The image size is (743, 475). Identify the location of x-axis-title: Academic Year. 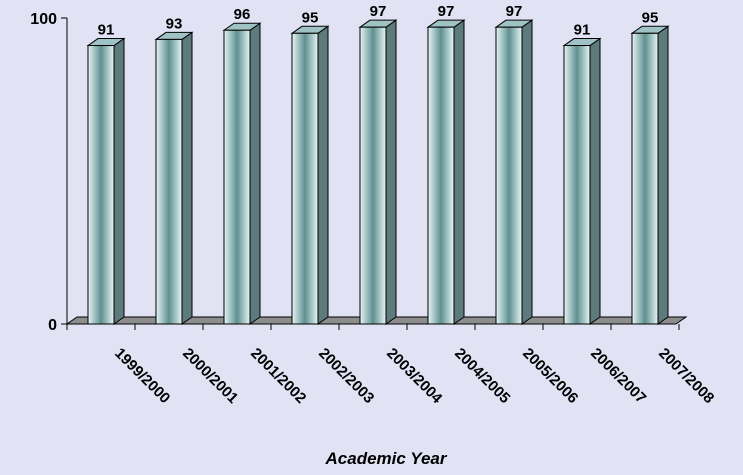
(386, 458).